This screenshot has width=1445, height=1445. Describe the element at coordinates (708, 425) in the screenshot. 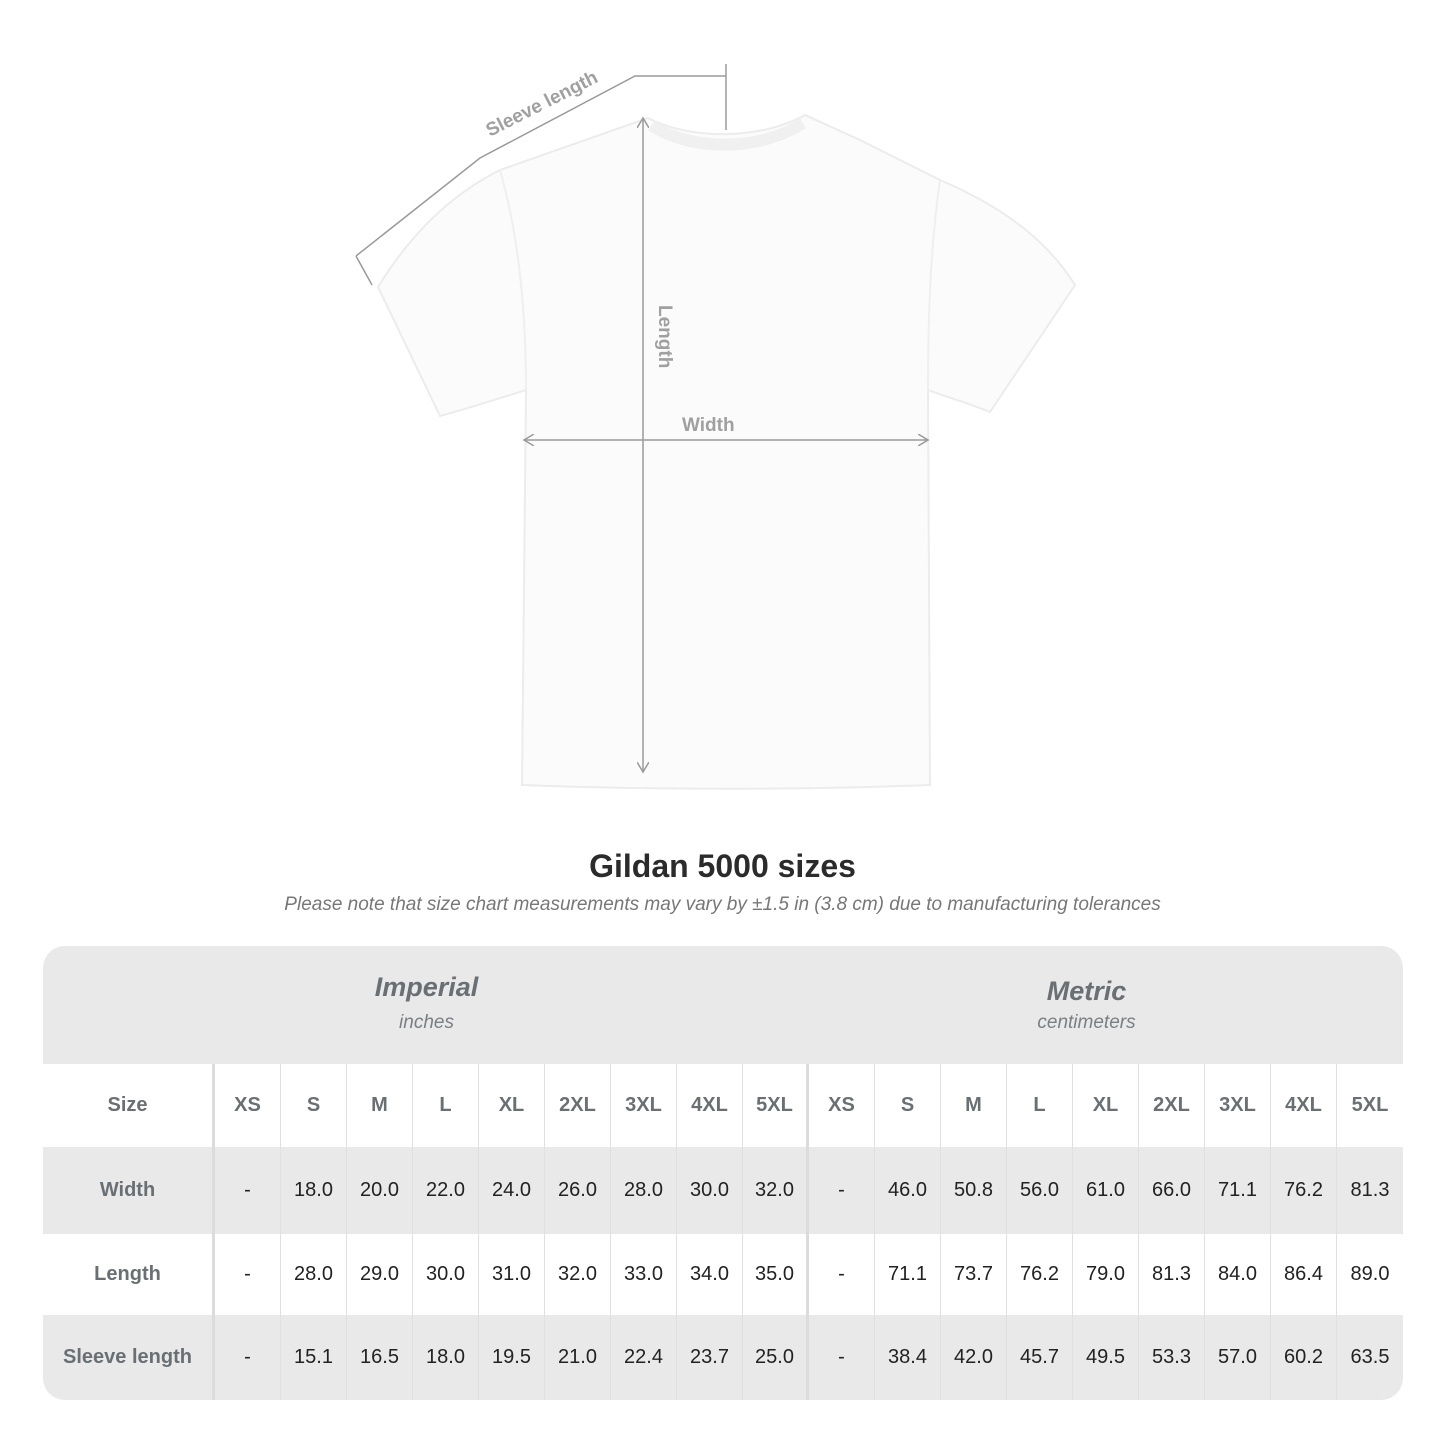

I see `width-label: Width` at that location.